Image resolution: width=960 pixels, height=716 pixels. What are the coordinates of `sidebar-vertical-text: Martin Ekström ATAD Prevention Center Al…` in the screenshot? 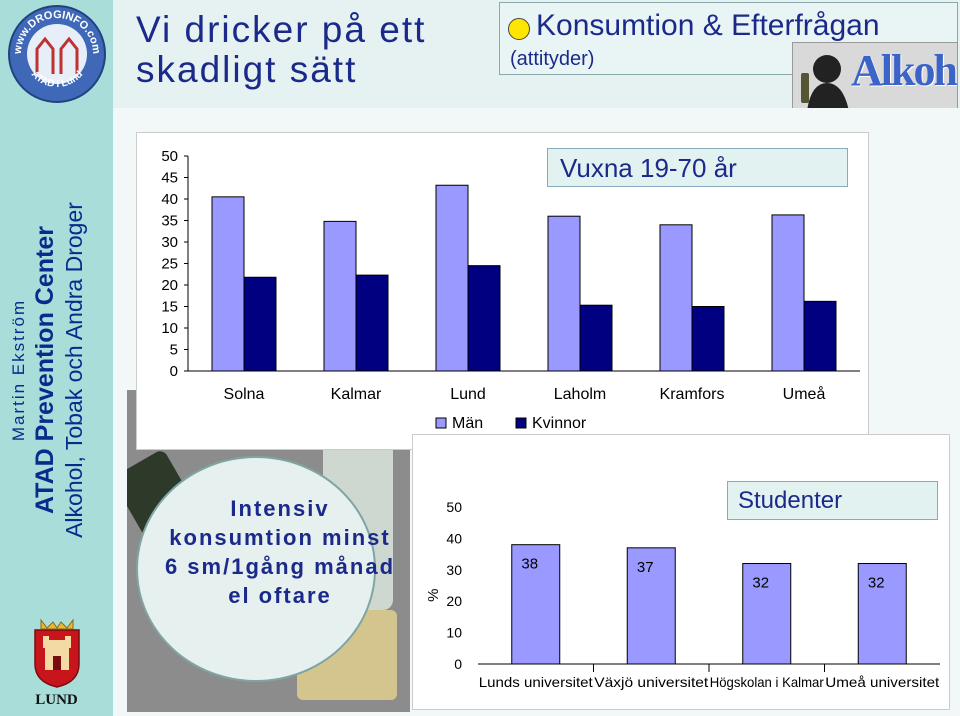 It's located at (58, 370).